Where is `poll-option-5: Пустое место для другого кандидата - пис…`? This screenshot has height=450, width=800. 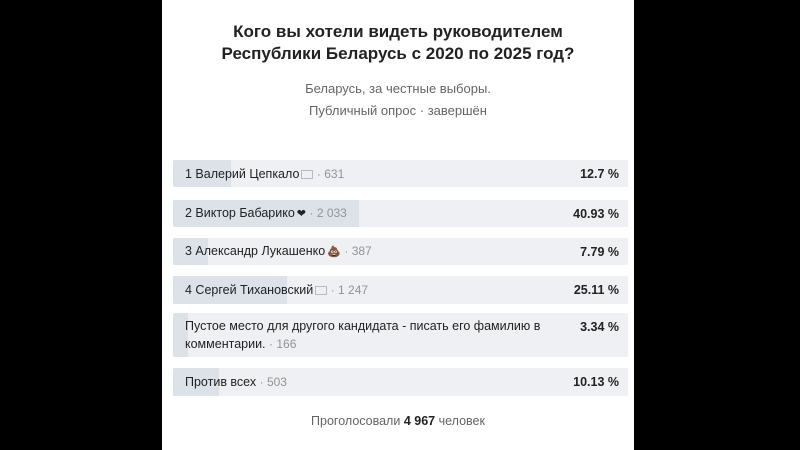
poll-option-5: Пустое место для другого кандидата - пис… is located at coordinates (400, 335).